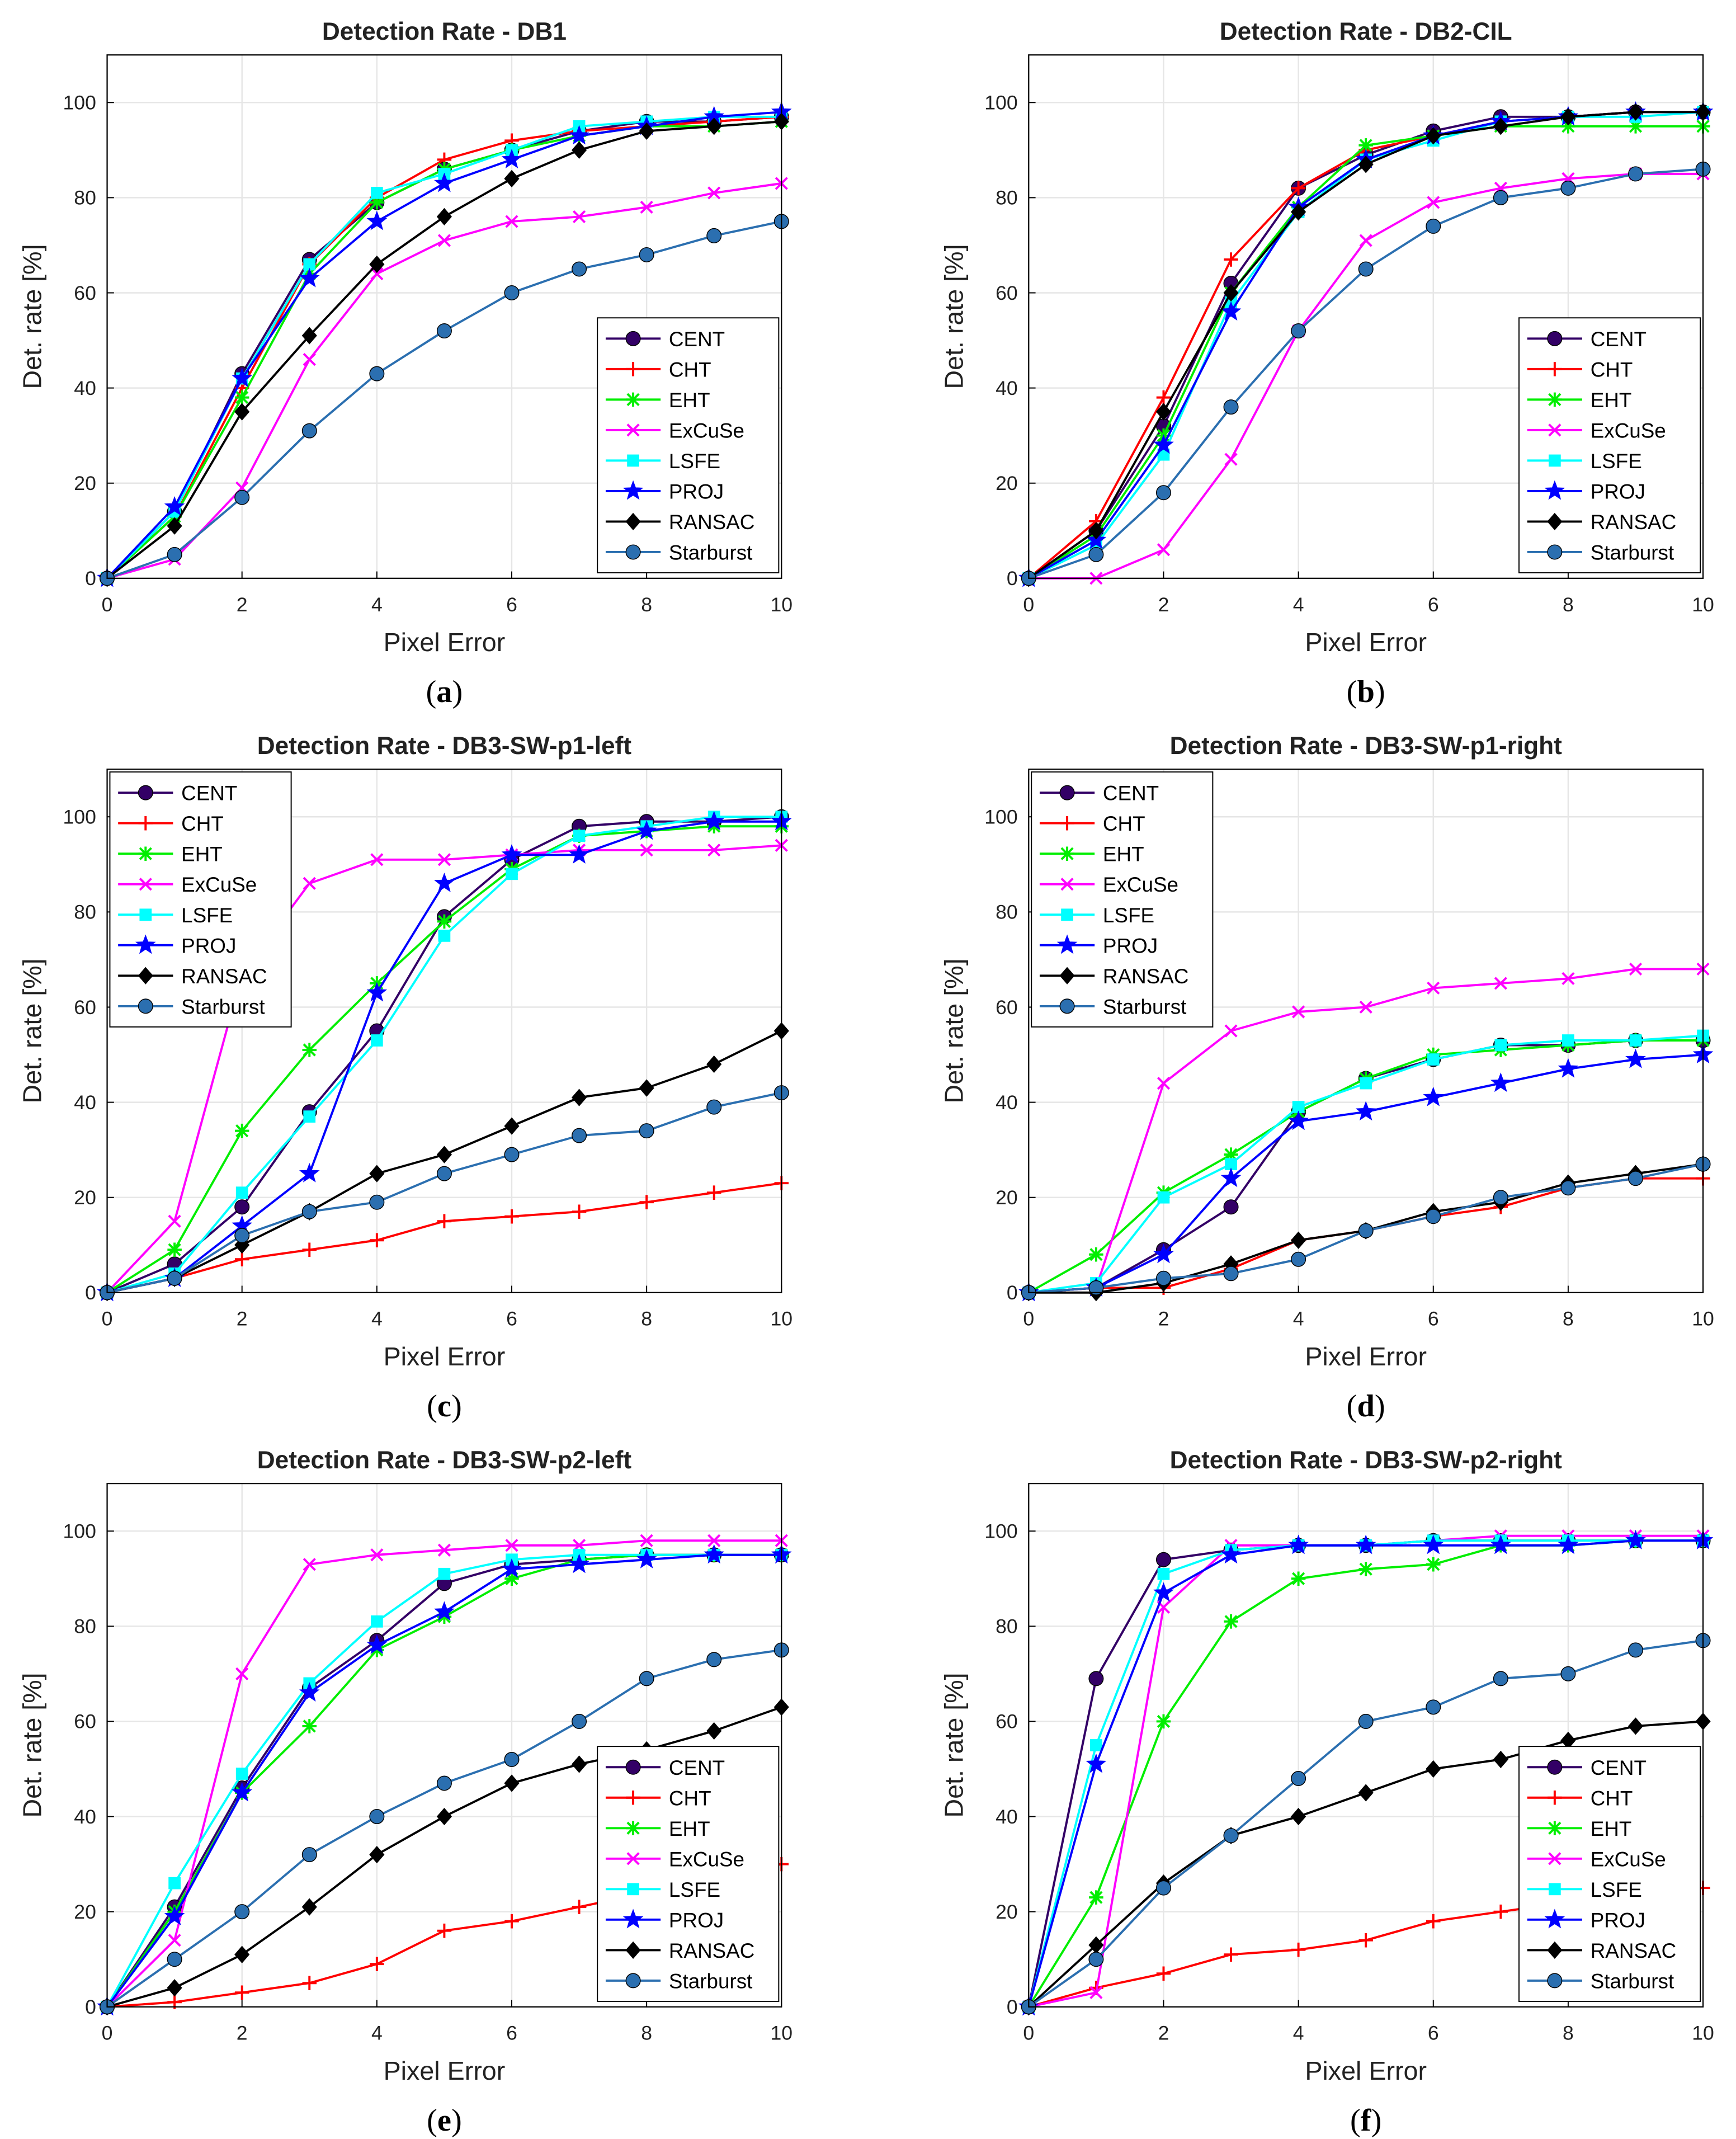  Describe the element at coordinates (1299, 2033) in the screenshot. I see `x-tick-label: 4` at that location.